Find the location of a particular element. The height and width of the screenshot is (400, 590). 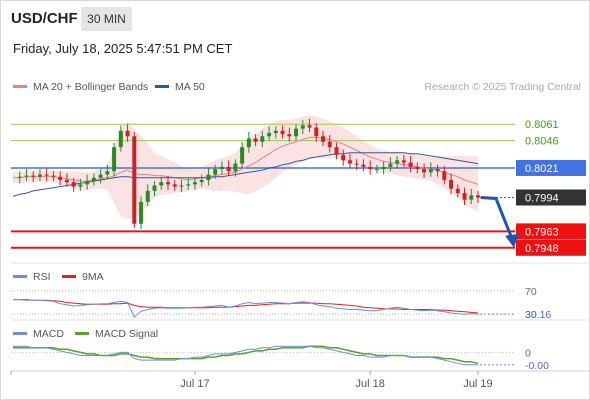

legend-rsi-label: RSI is located at coordinates (42, 277).